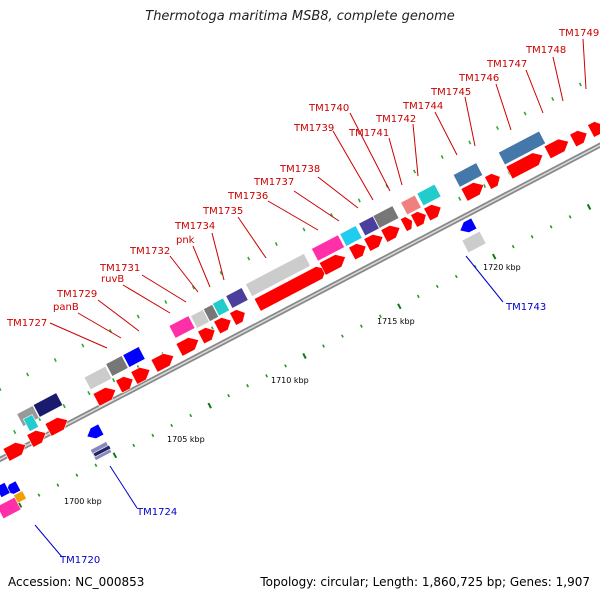  Describe the element at coordinates (422, 106) in the screenshot. I see `gene-label-TM1744: TM1744` at that location.